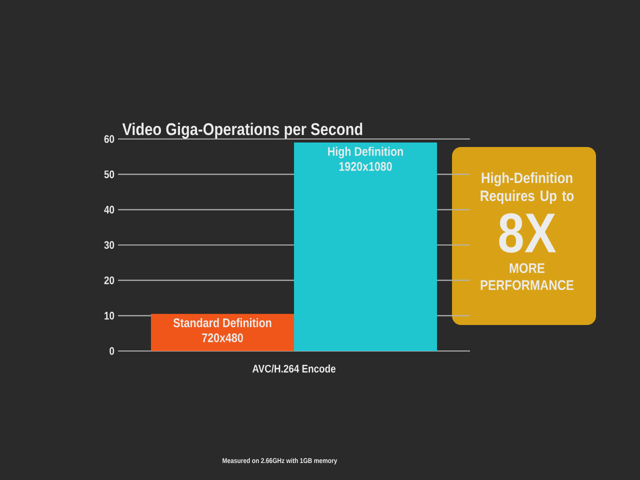 The image size is (640, 480). Describe the element at coordinates (112, 351) in the screenshot. I see `y-tick-label: 0` at that location.